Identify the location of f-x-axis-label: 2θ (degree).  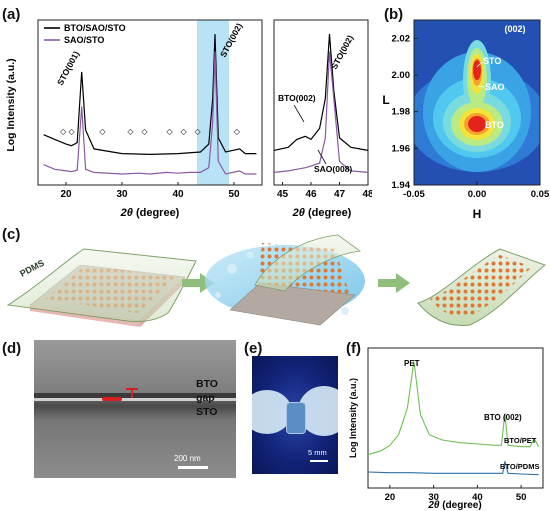
(454, 505).